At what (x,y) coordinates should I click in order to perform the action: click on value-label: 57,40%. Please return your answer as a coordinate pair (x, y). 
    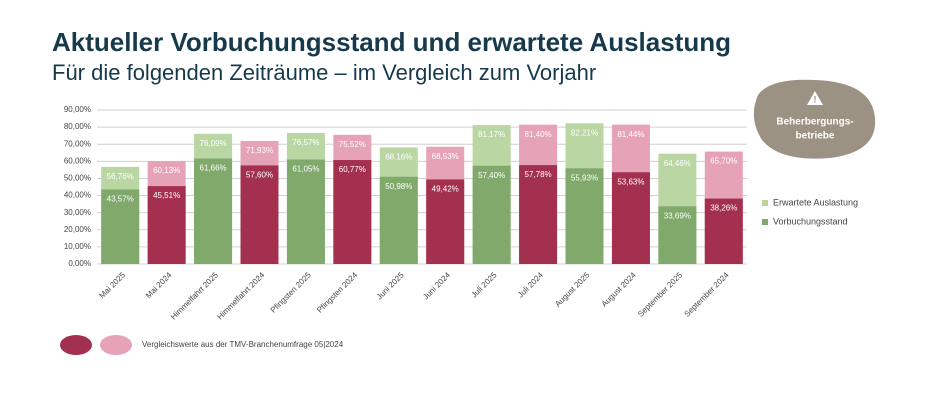
    Looking at the image, I should click on (491, 175).